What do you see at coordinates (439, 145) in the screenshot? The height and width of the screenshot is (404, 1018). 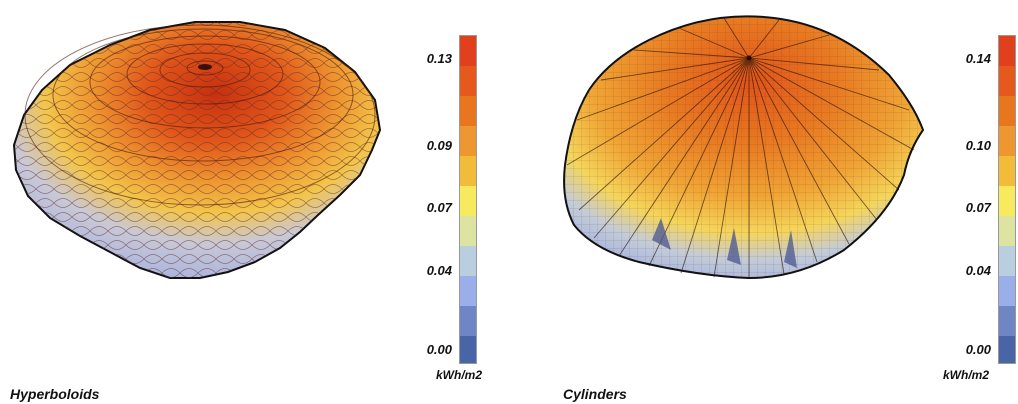 I see `colorbar-tick: 0.09` at bounding box center [439, 145].